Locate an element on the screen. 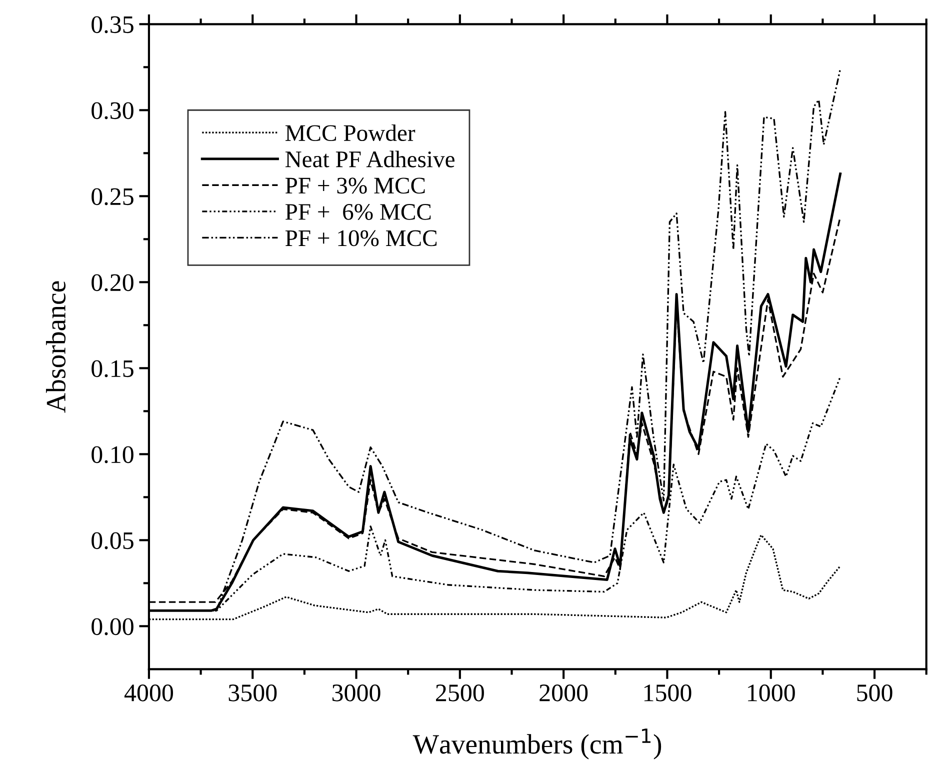 The width and height of the screenshot is (931, 779). y-tick-label: 0.35 is located at coordinates (113, 25).